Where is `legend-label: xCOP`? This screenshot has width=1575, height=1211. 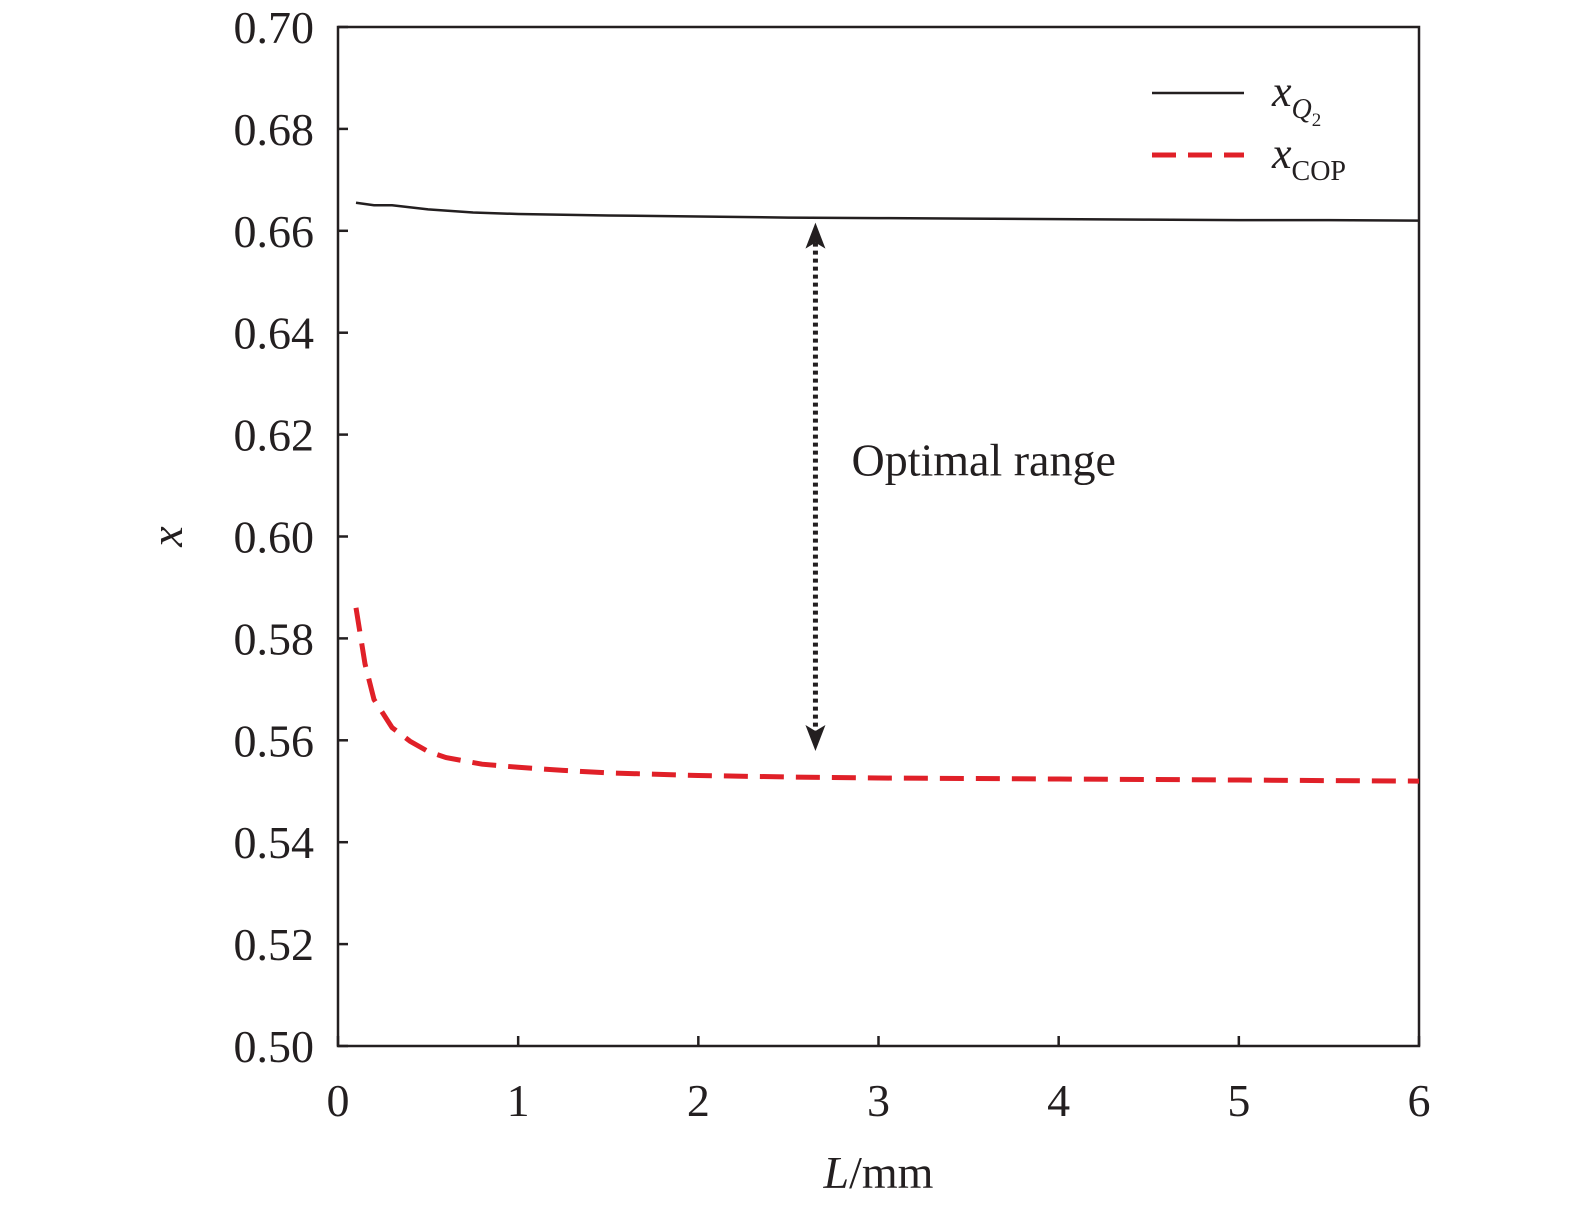
legend-label: xCOP is located at coordinates (1308, 158).